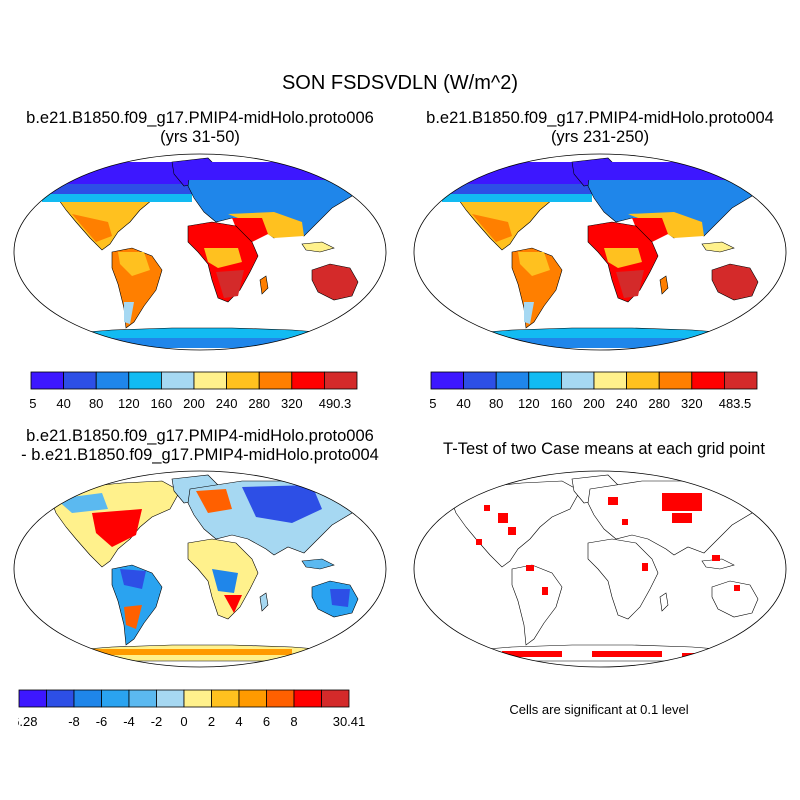  What do you see at coordinates (157, 721) in the screenshot?
I see `colorbar-label-4: -2` at bounding box center [157, 721].